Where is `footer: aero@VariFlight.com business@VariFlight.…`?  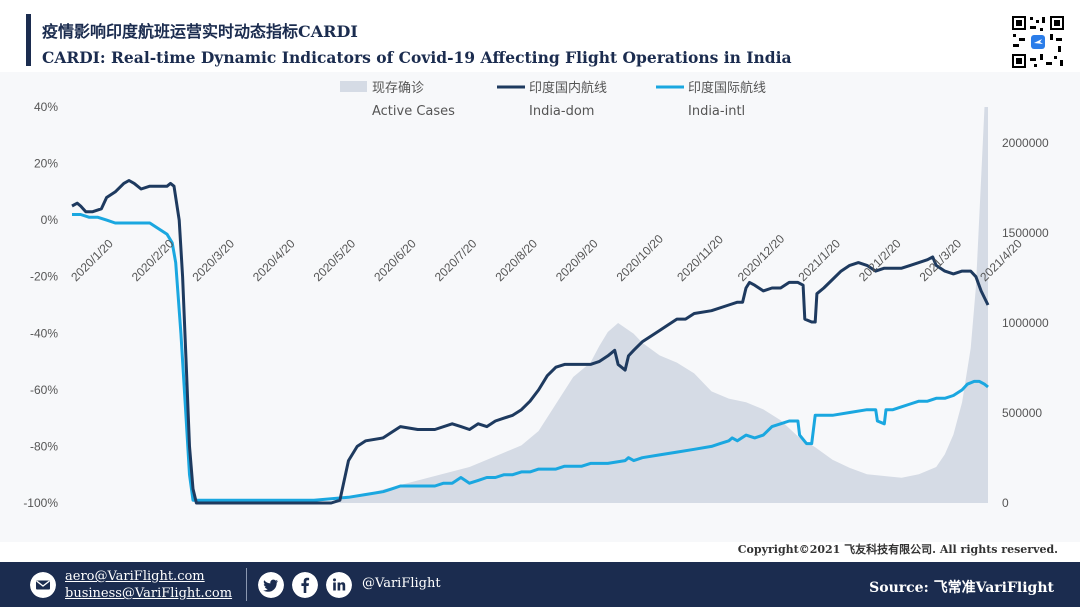
footer: aero@VariFlight.com business@VariFlight.… is located at coordinates (540, 584).